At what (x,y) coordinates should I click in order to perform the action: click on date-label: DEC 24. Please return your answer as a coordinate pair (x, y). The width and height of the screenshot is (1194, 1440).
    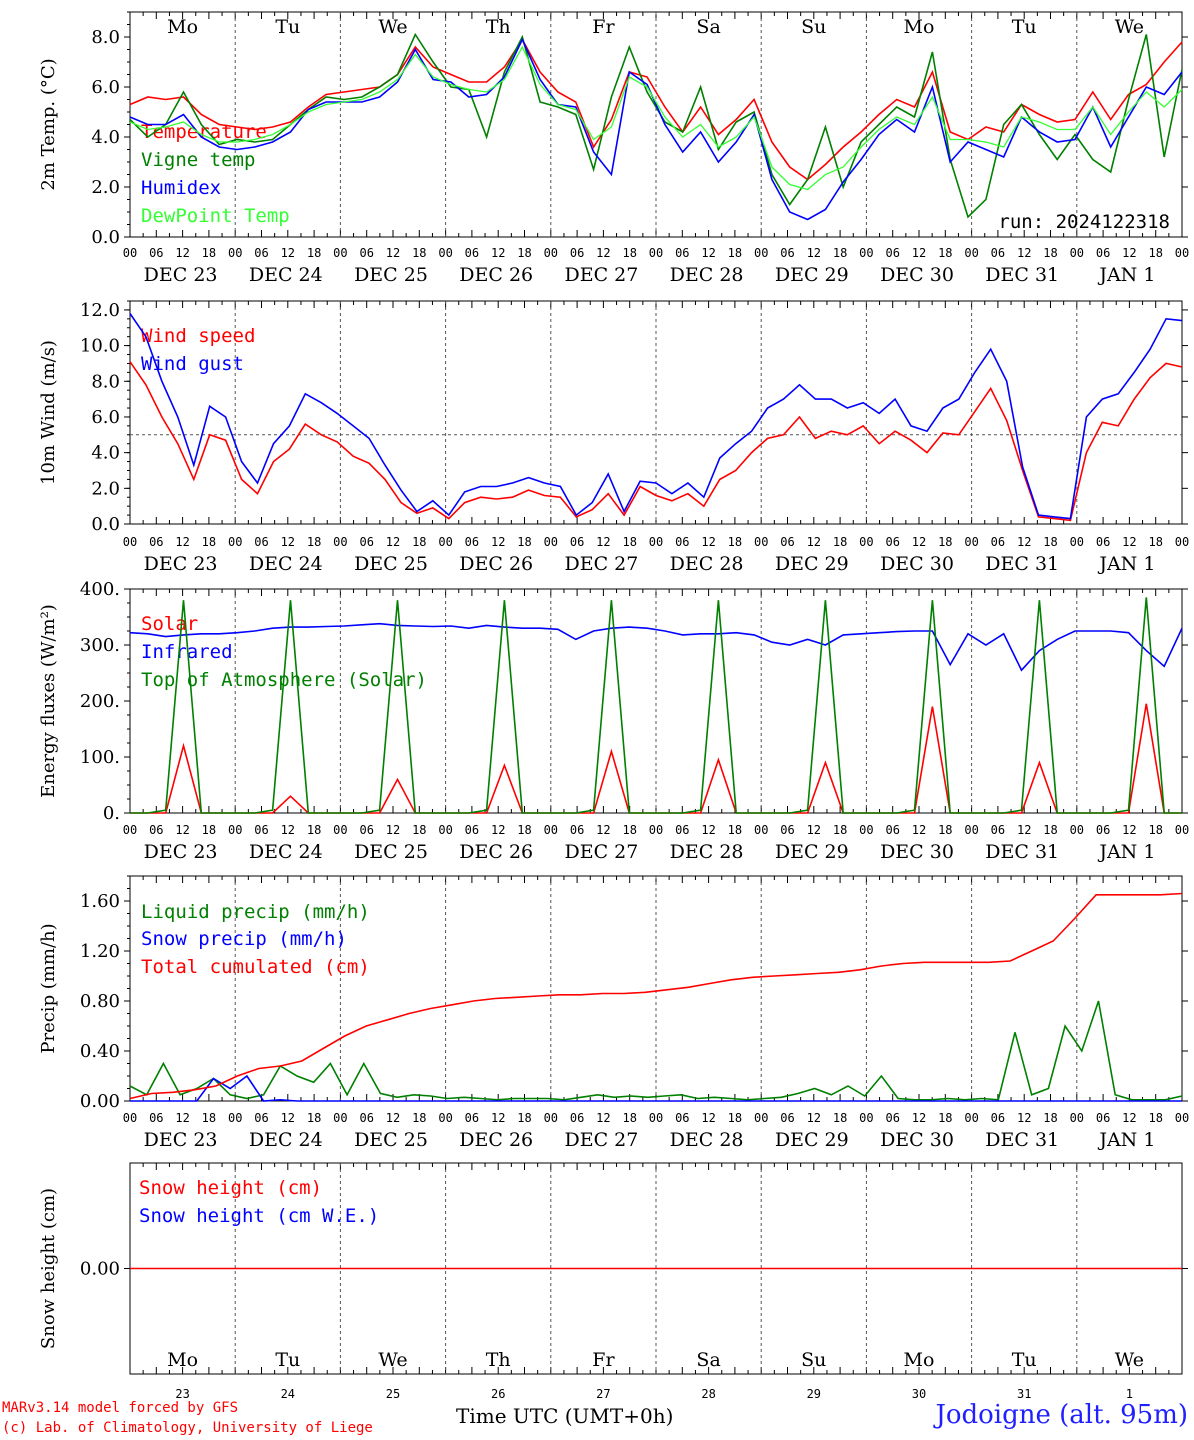
    Looking at the image, I should click on (286, 564).